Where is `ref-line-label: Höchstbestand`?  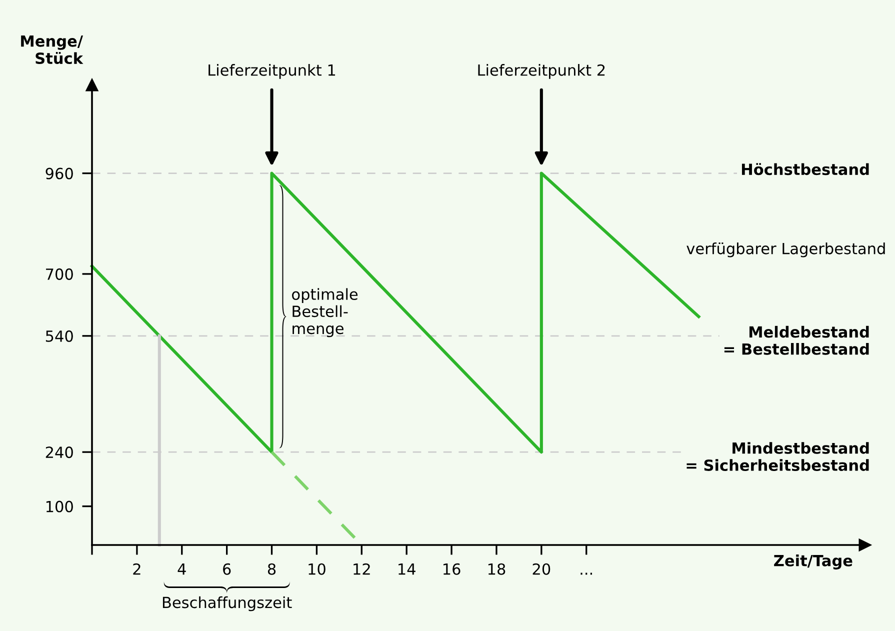 ref-line-label: Höchstbestand is located at coordinates (805, 169).